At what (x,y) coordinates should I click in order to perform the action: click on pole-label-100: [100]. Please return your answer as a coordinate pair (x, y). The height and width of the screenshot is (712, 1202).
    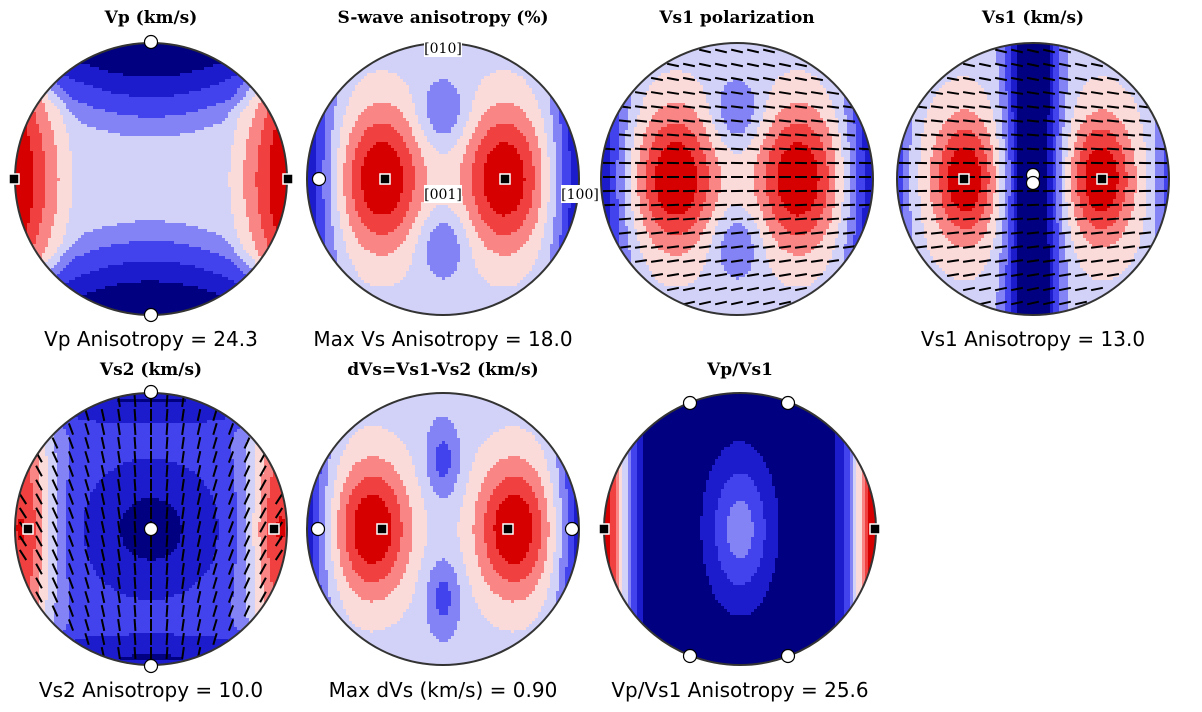
    Looking at the image, I should click on (580, 195).